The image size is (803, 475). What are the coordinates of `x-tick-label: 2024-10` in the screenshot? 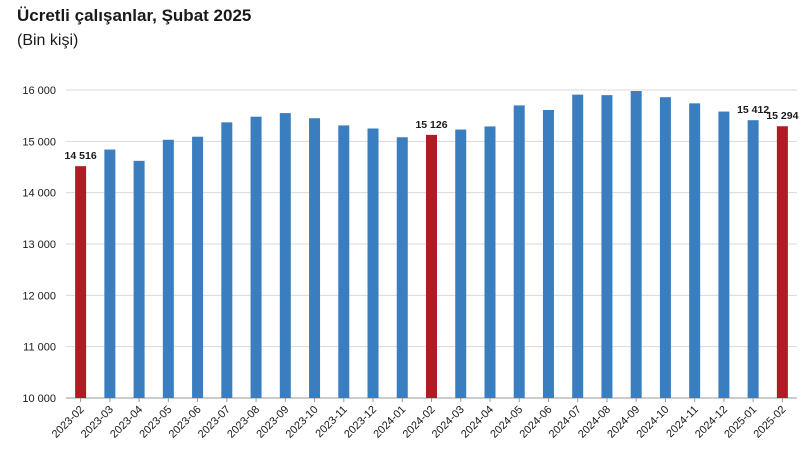 It's located at (653, 422).